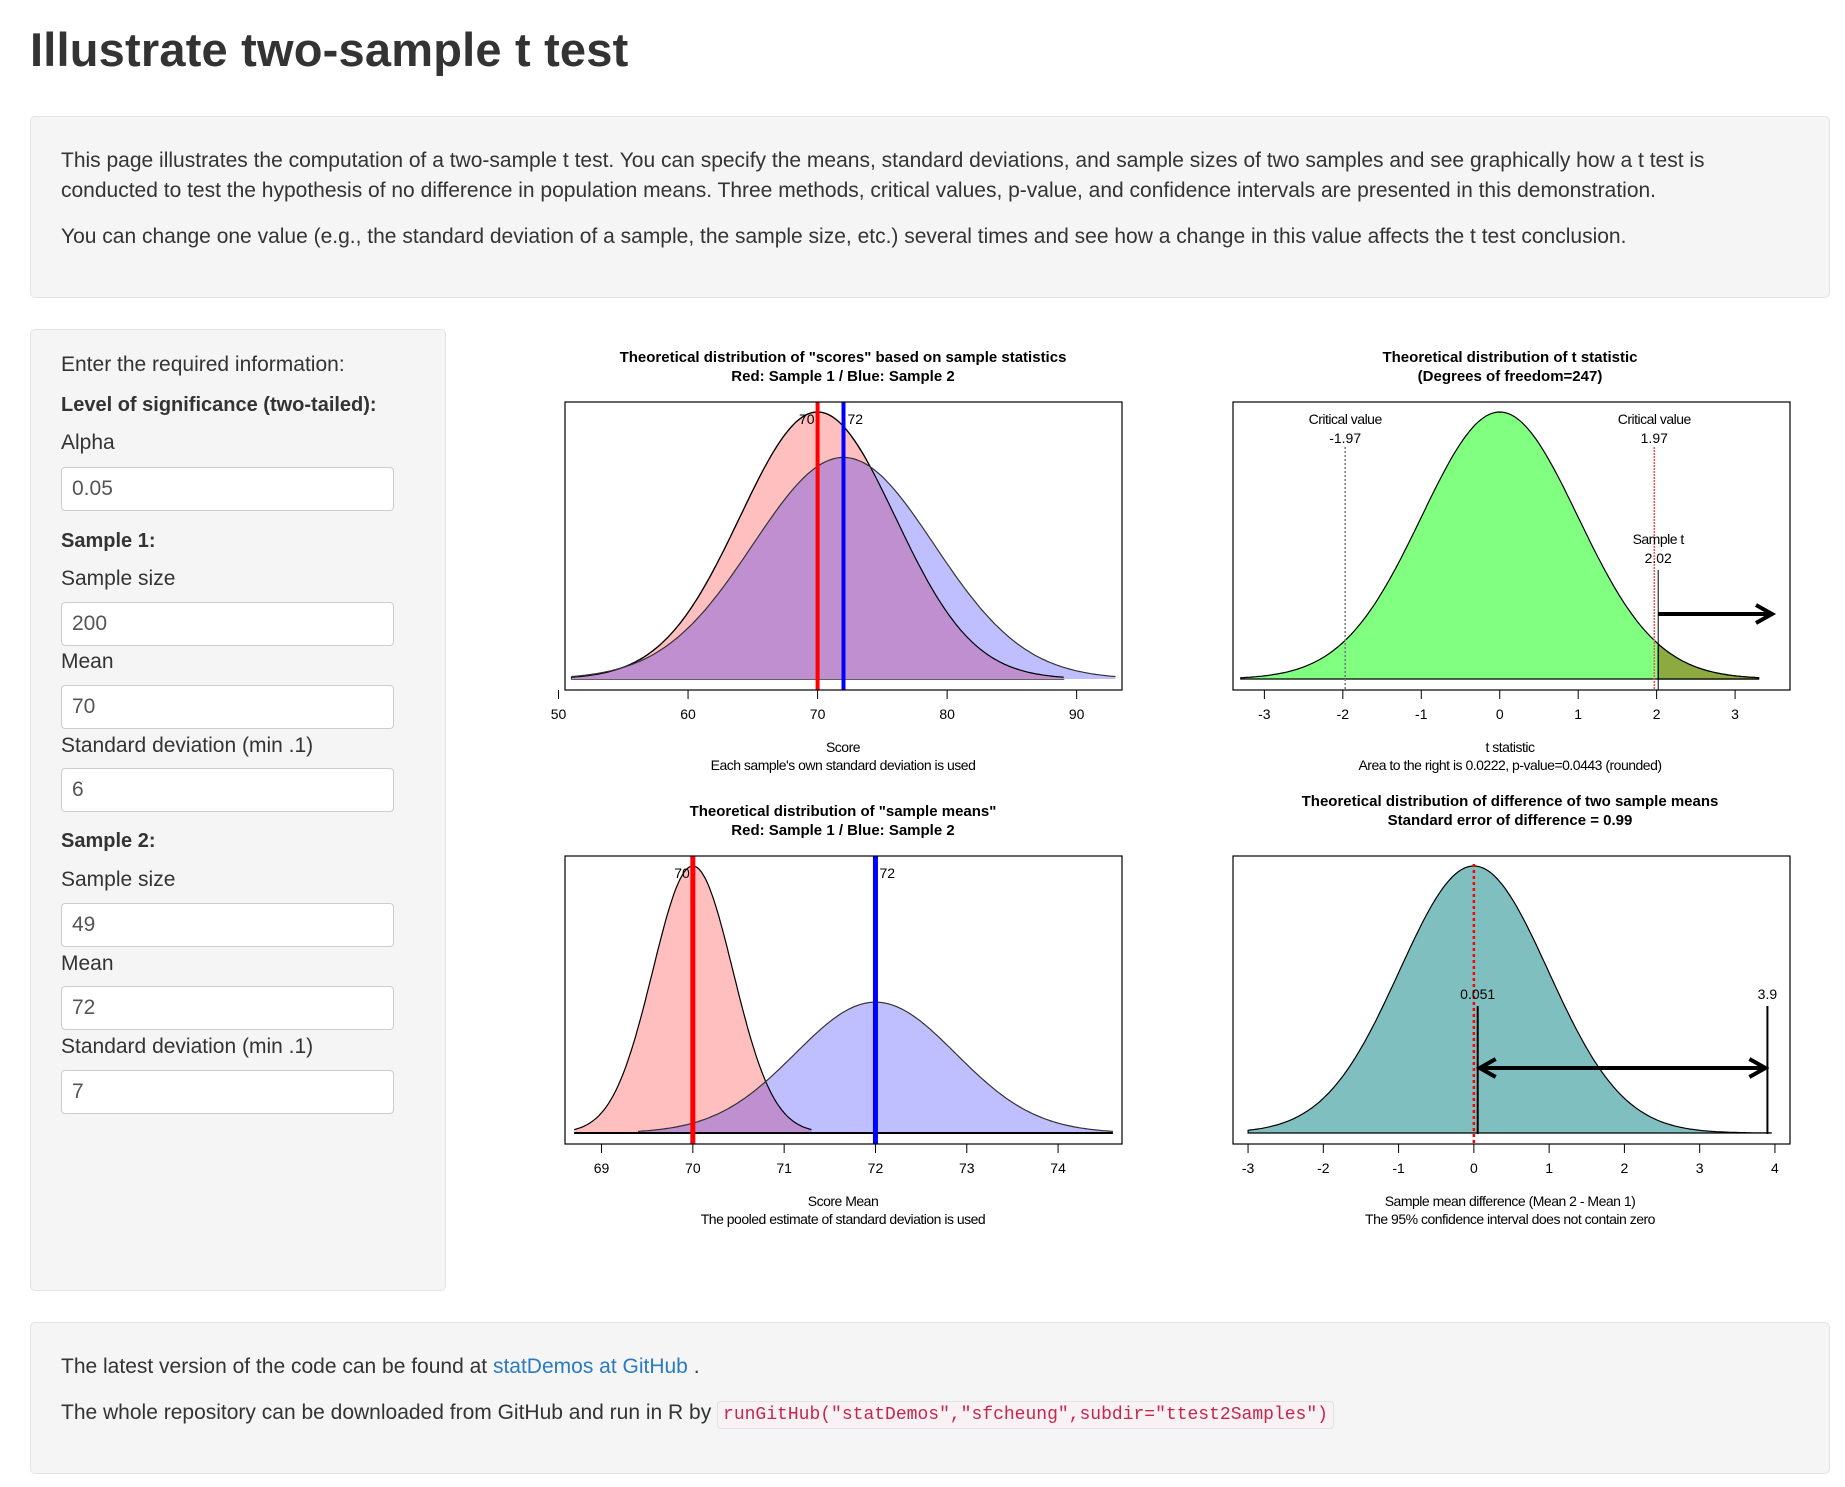 The image size is (1845, 1487). Describe the element at coordinates (227, 489) in the screenshot. I see `alpha-input` at that location.